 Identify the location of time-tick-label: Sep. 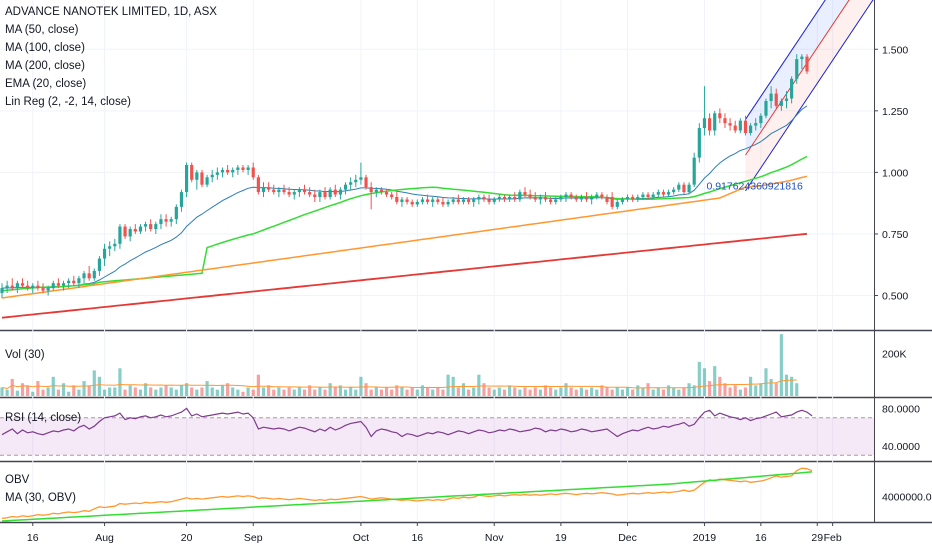
(253, 538).